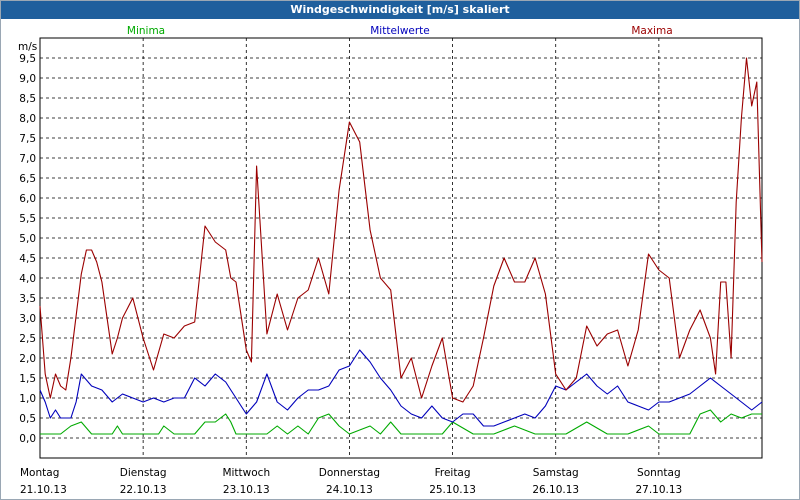 The height and width of the screenshot is (500, 800). I want to click on y-tick-label: 9,5, so click(27, 59).